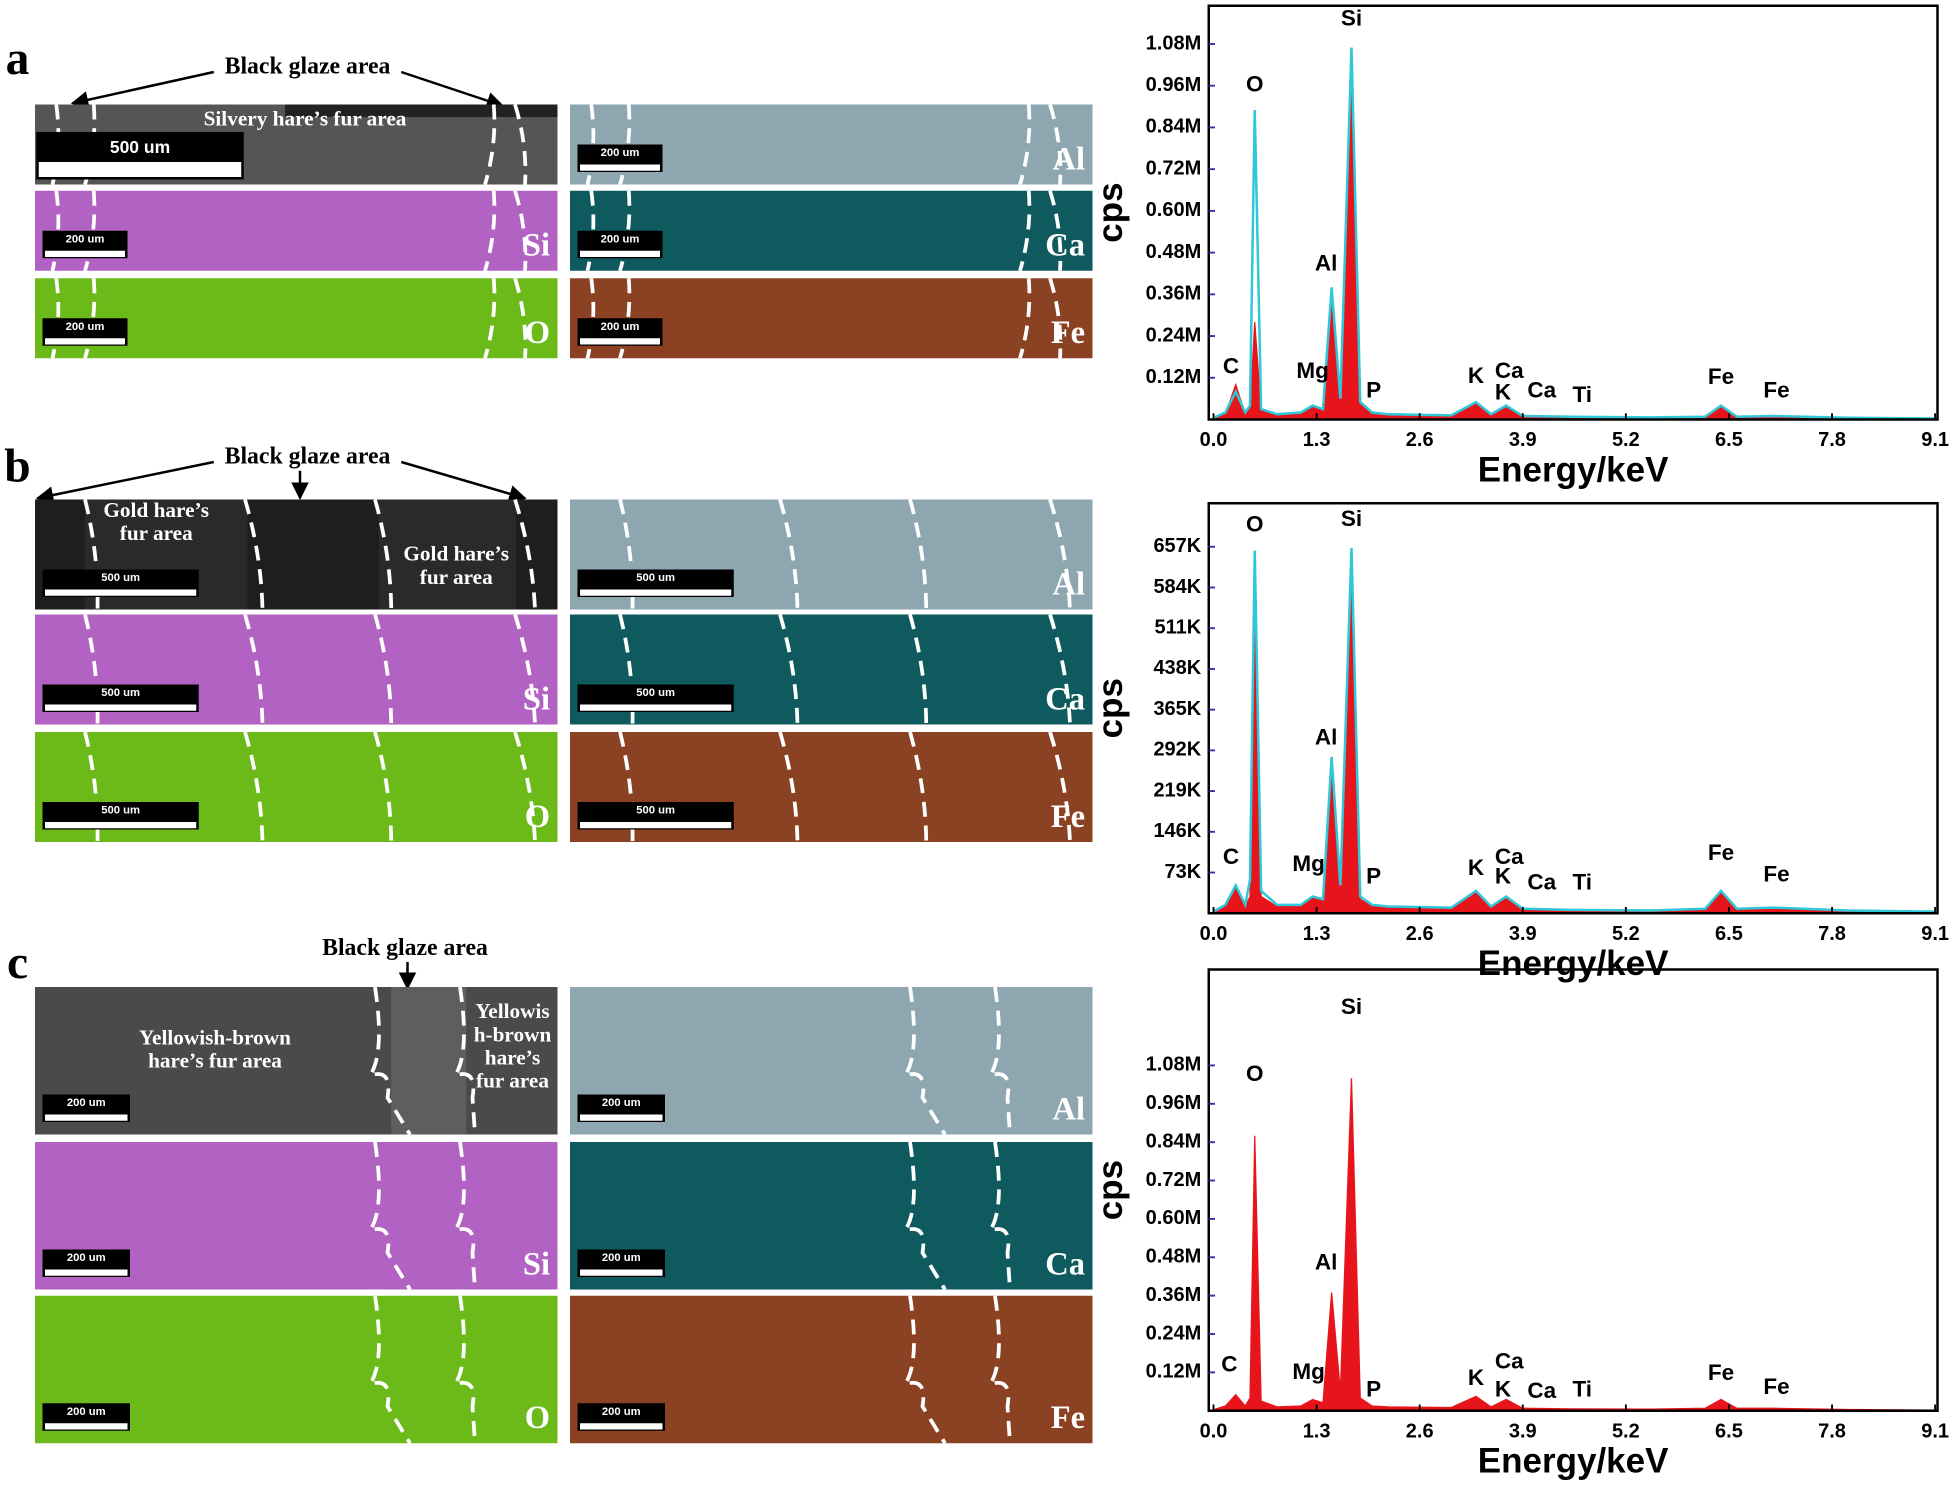 Image resolution: width=1960 pixels, height=1489 pixels. What do you see at coordinates (1573, 1461) in the screenshot?
I see `x-axis-label: Energy/keV` at bounding box center [1573, 1461].